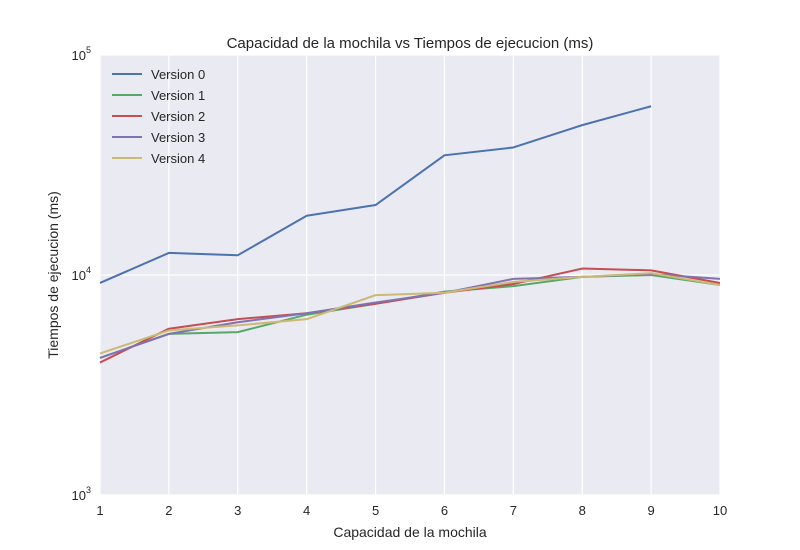 This screenshot has height=550, width=800. I want to click on y-tick-label: 10⁴, so click(81, 274).